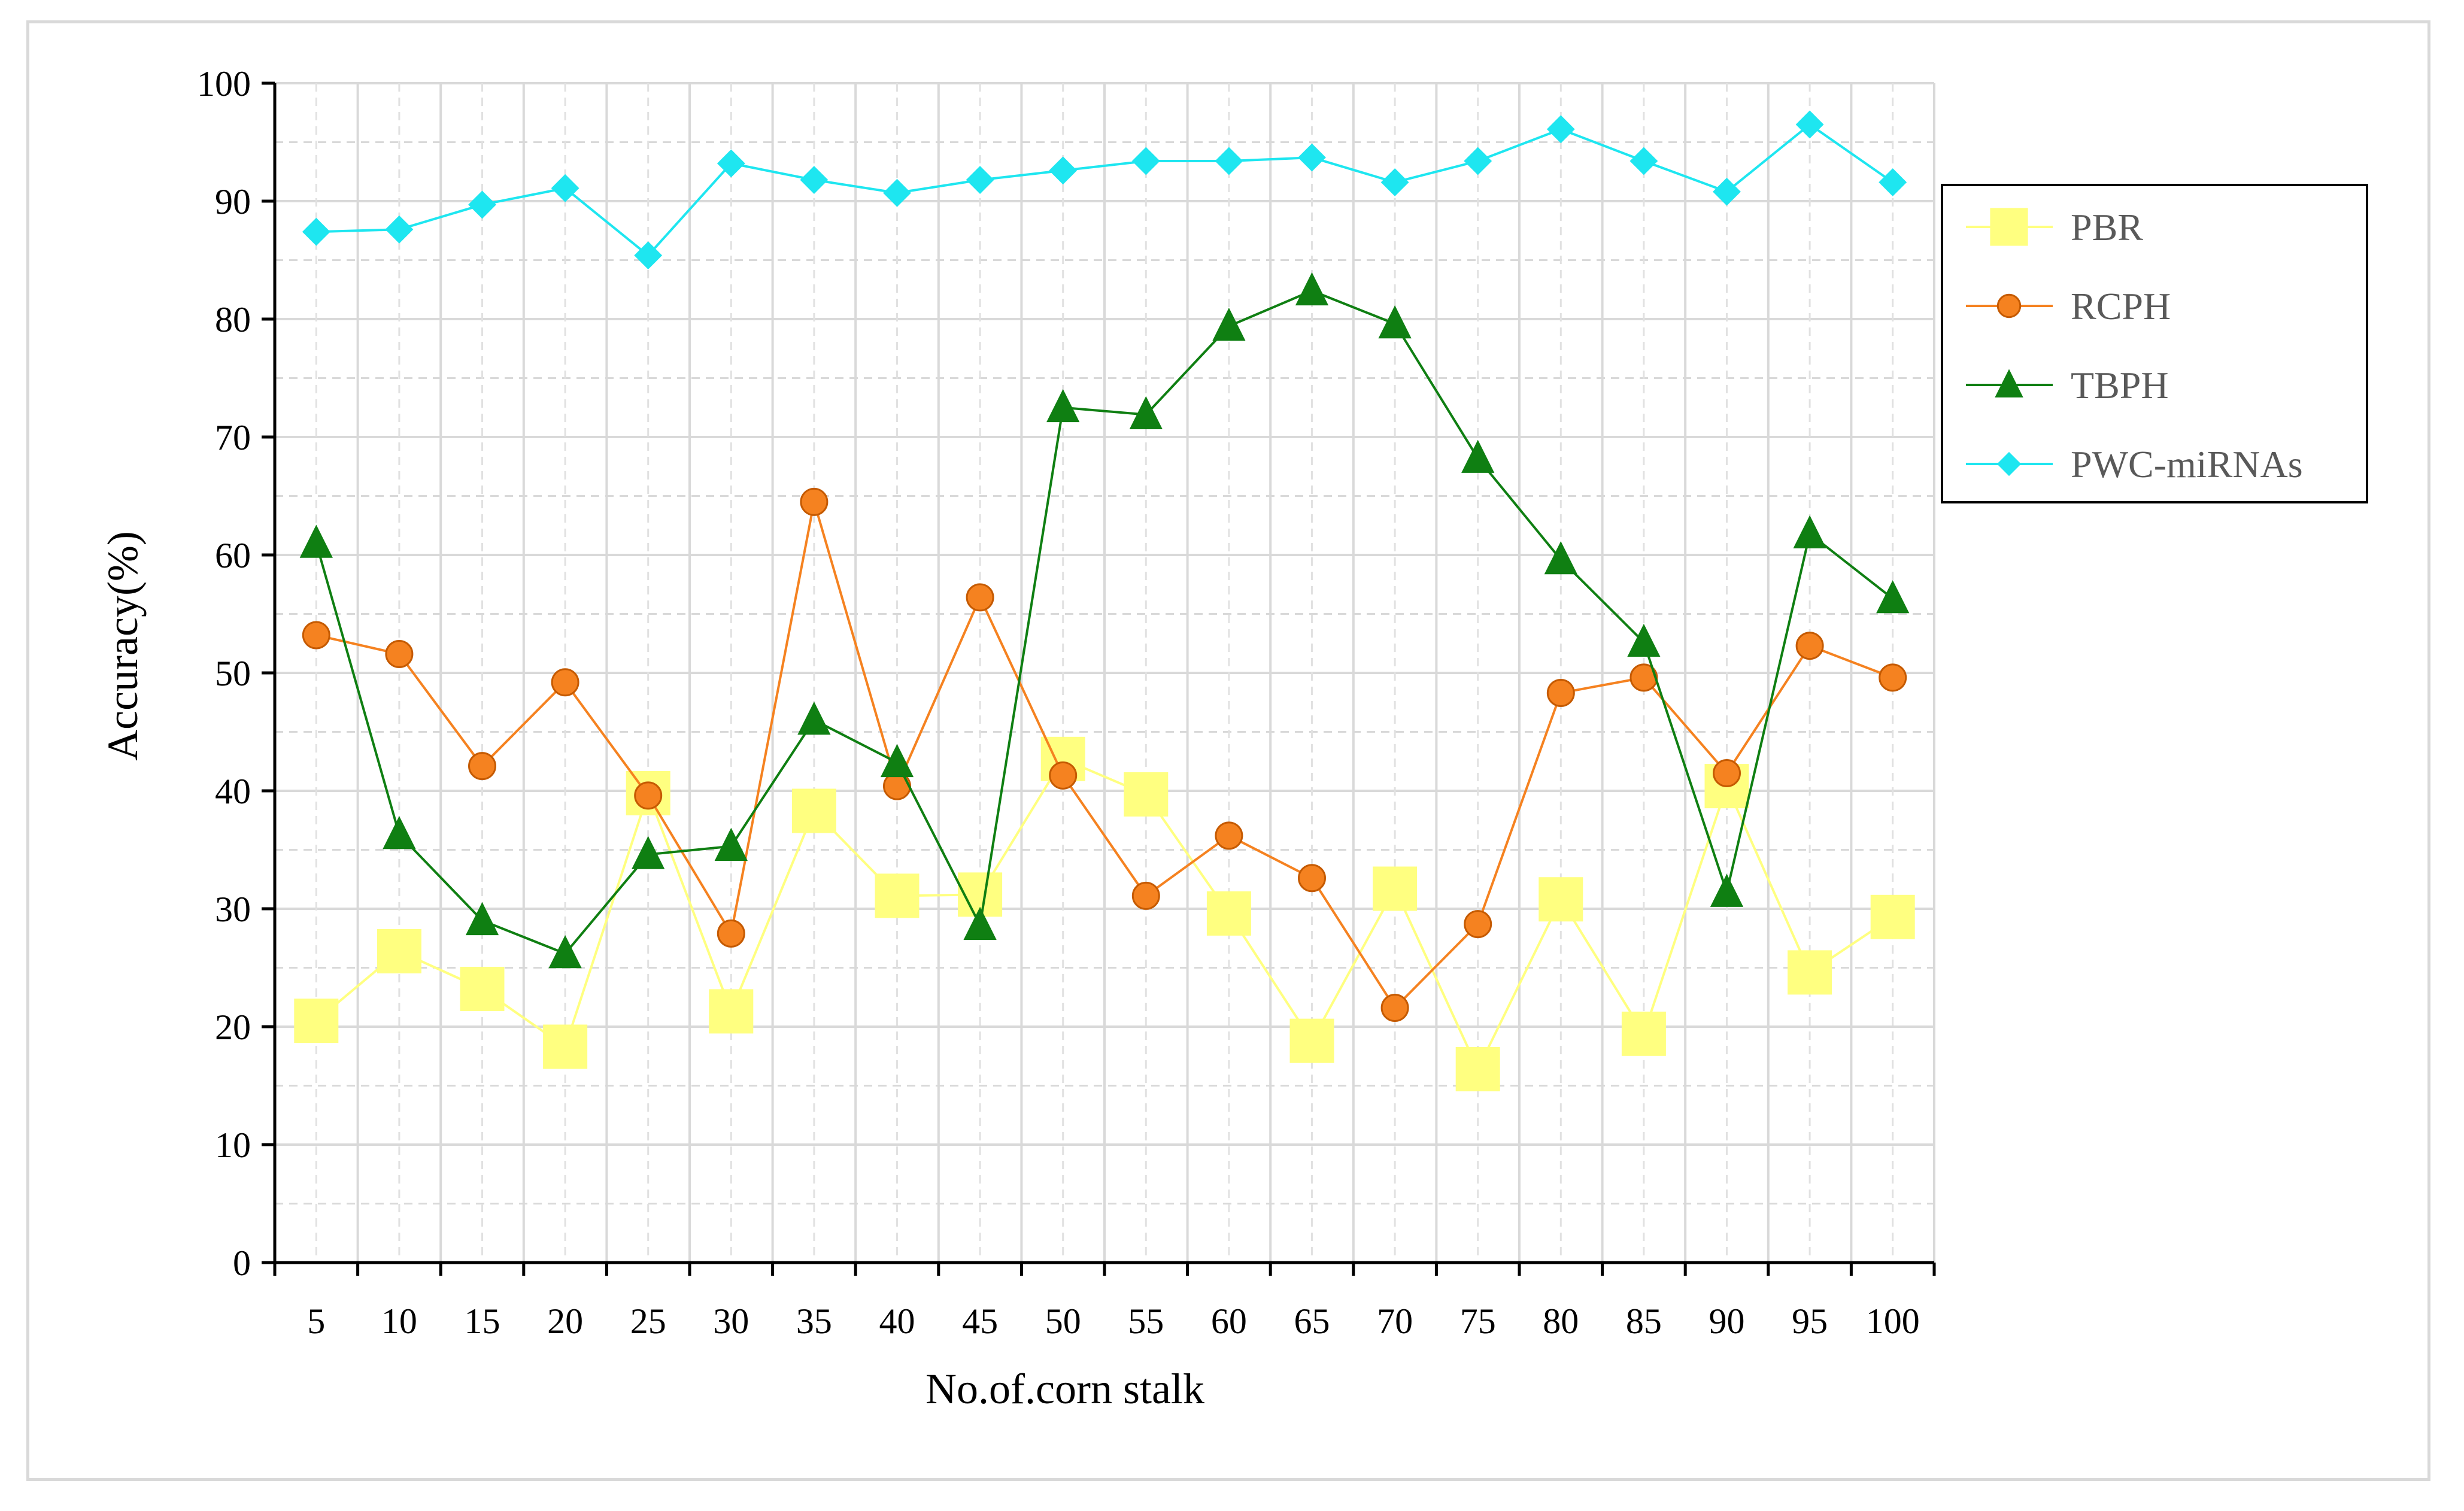 The height and width of the screenshot is (1511, 2464). I want to click on legend-label-pwc-mirnas: PWC-miRNAs, so click(2187, 465).